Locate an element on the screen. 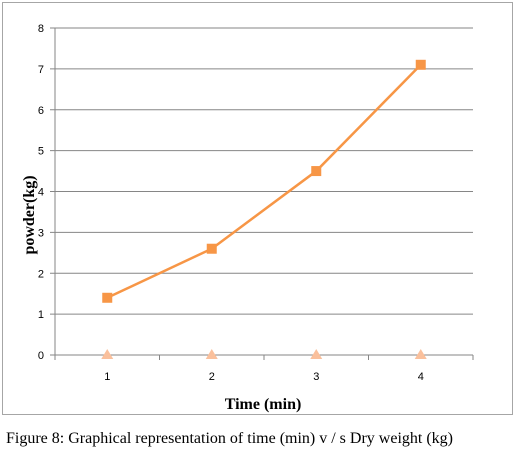 The height and width of the screenshot is (472, 526). y-tick-labels: 0 1 2 3 4 5 6 7 8 is located at coordinates (41, 192).